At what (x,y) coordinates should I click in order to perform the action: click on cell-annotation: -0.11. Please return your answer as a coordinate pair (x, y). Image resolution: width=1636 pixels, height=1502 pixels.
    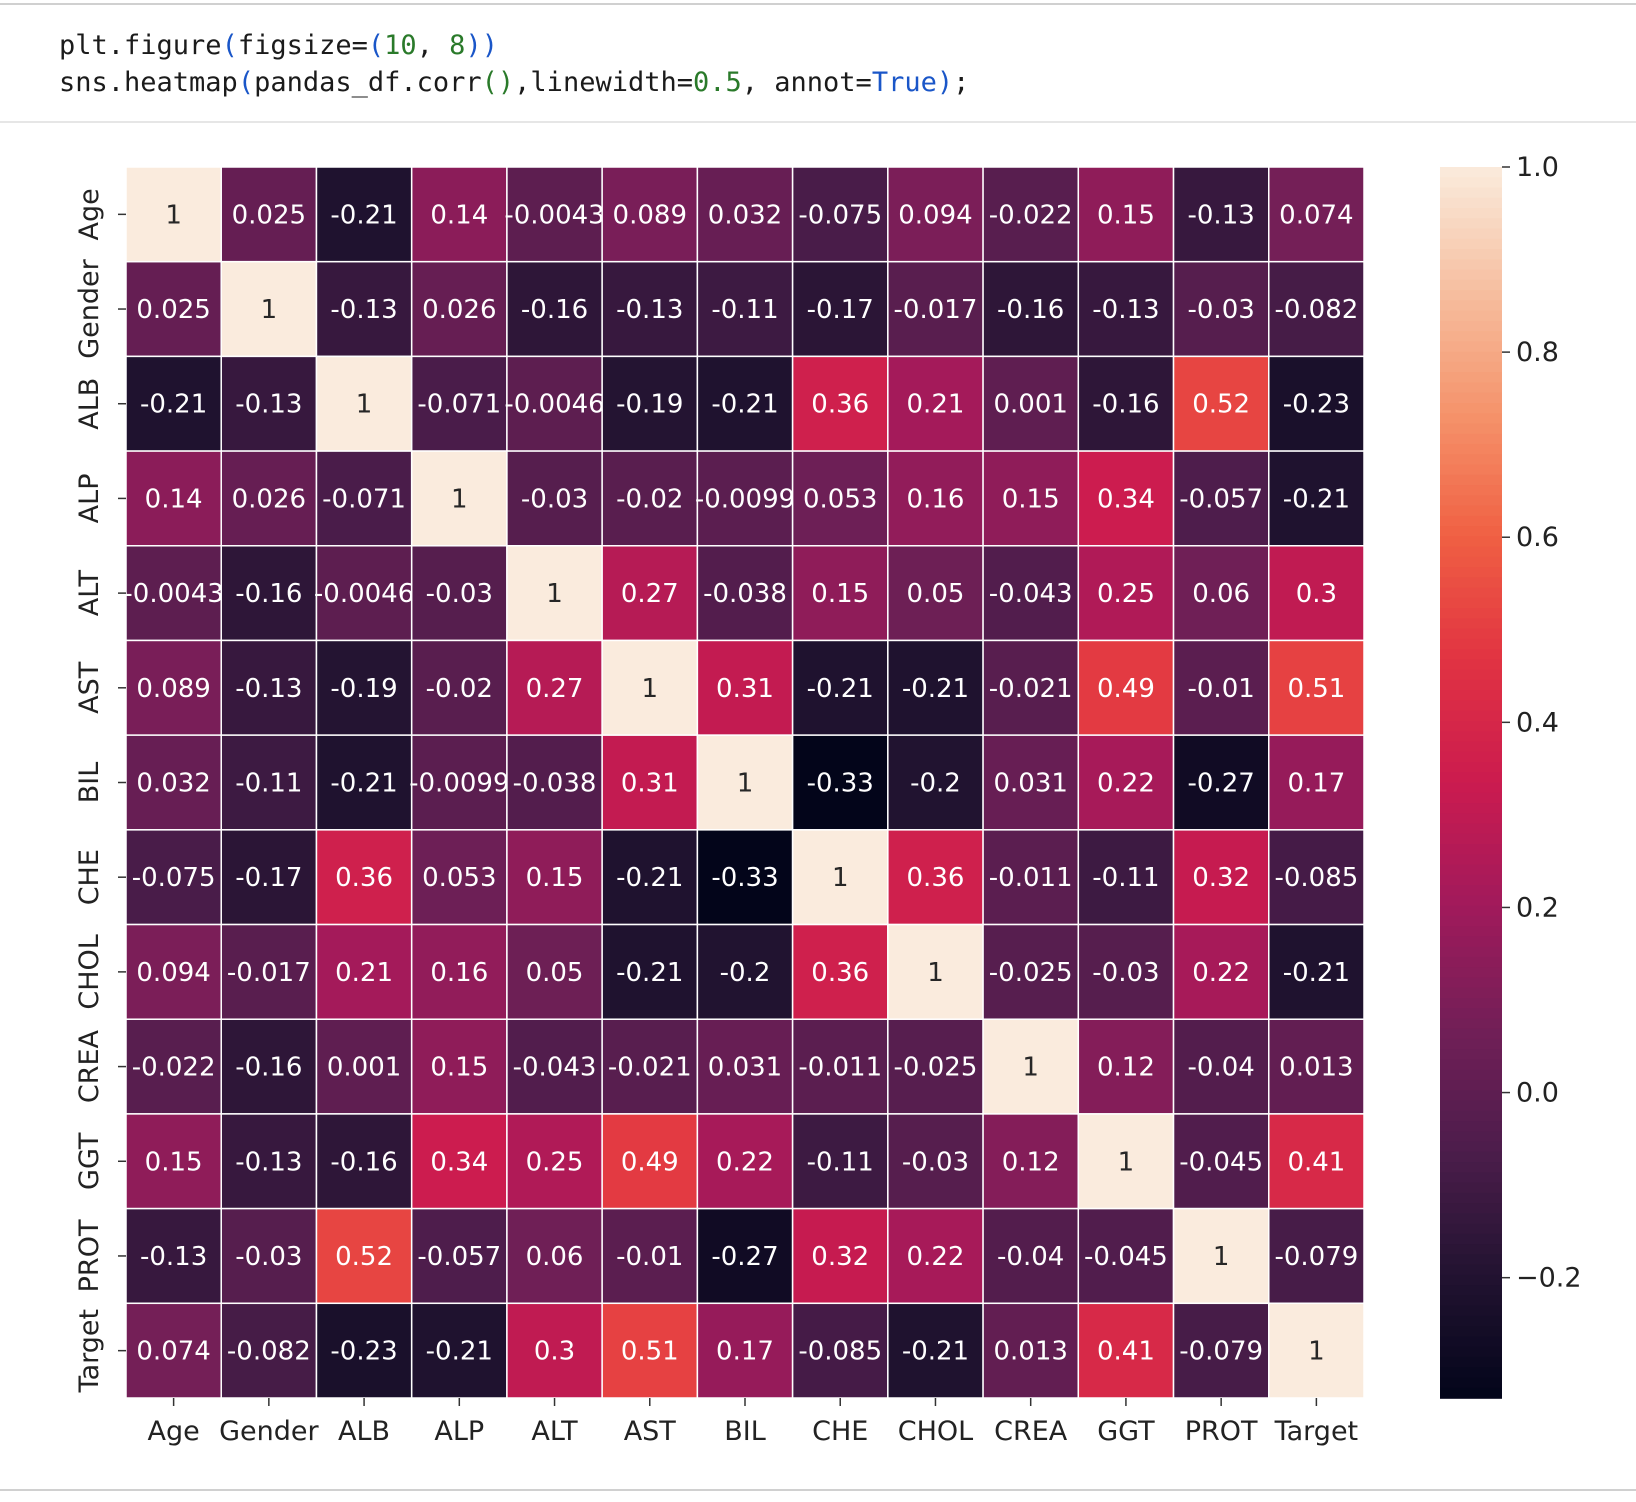
    Looking at the image, I should click on (1125, 878).